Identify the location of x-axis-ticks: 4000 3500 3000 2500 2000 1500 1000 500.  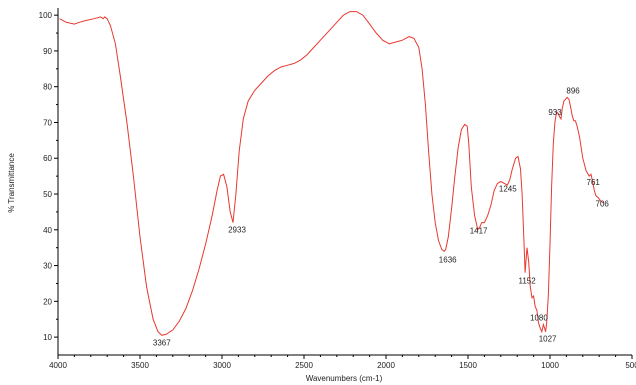
(342, 362).